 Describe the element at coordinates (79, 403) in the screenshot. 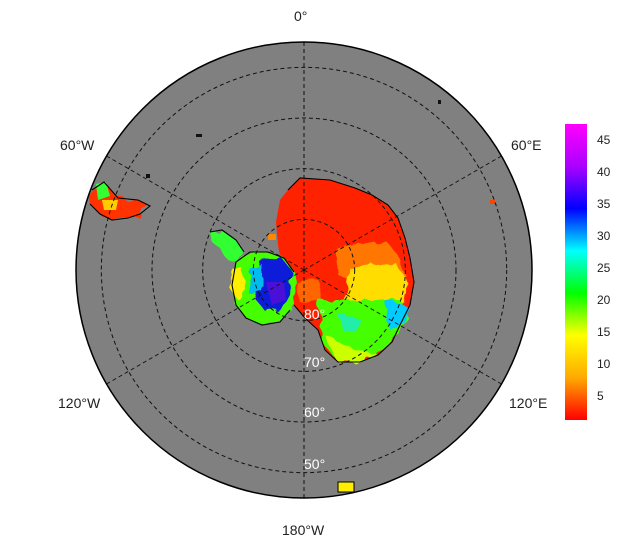

I see `lon-label-120w: 120°W` at that location.